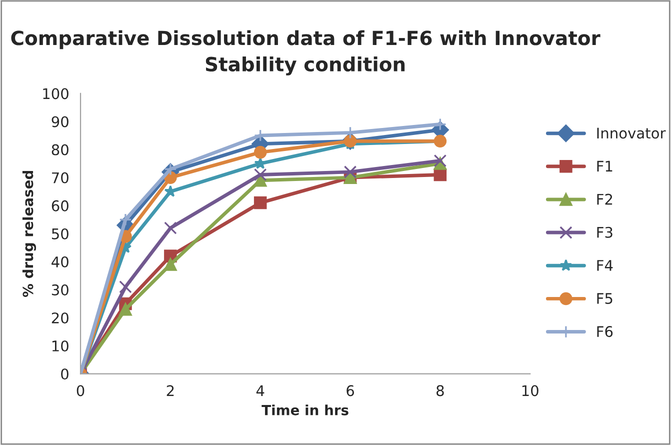 This screenshot has height=445, width=671. Describe the element at coordinates (305, 410) in the screenshot. I see `x-axis-title: Time in hrs` at that location.